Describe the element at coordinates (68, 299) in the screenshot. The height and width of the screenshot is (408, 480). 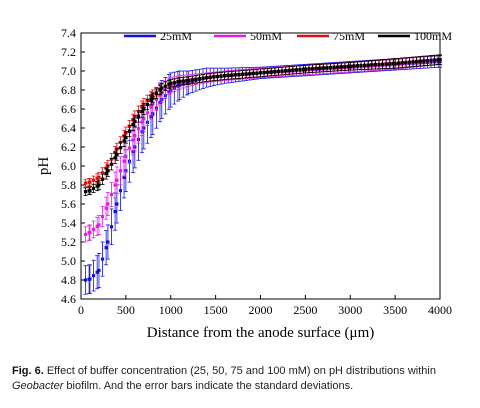
I see `y-tick-label: 4.6` at that location.